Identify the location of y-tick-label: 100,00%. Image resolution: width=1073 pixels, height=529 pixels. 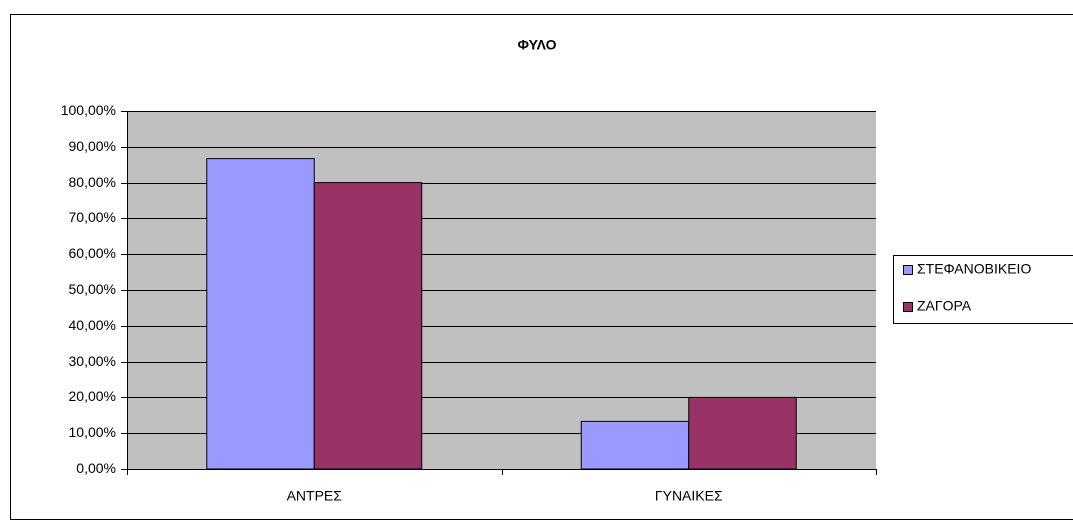
(88, 110).